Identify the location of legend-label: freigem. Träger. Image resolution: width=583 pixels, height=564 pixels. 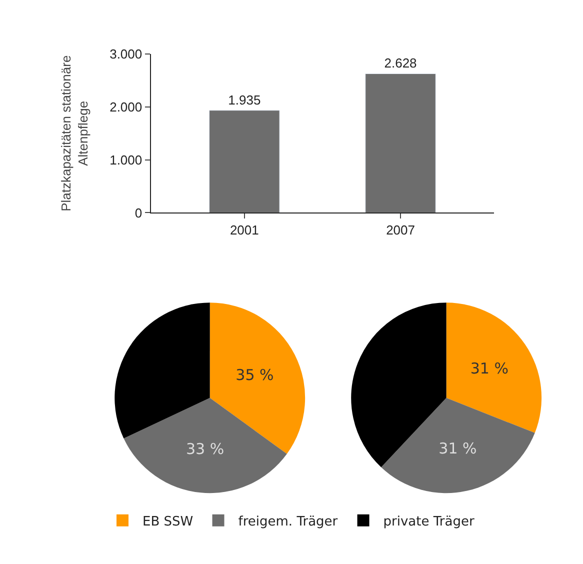
(288, 522).